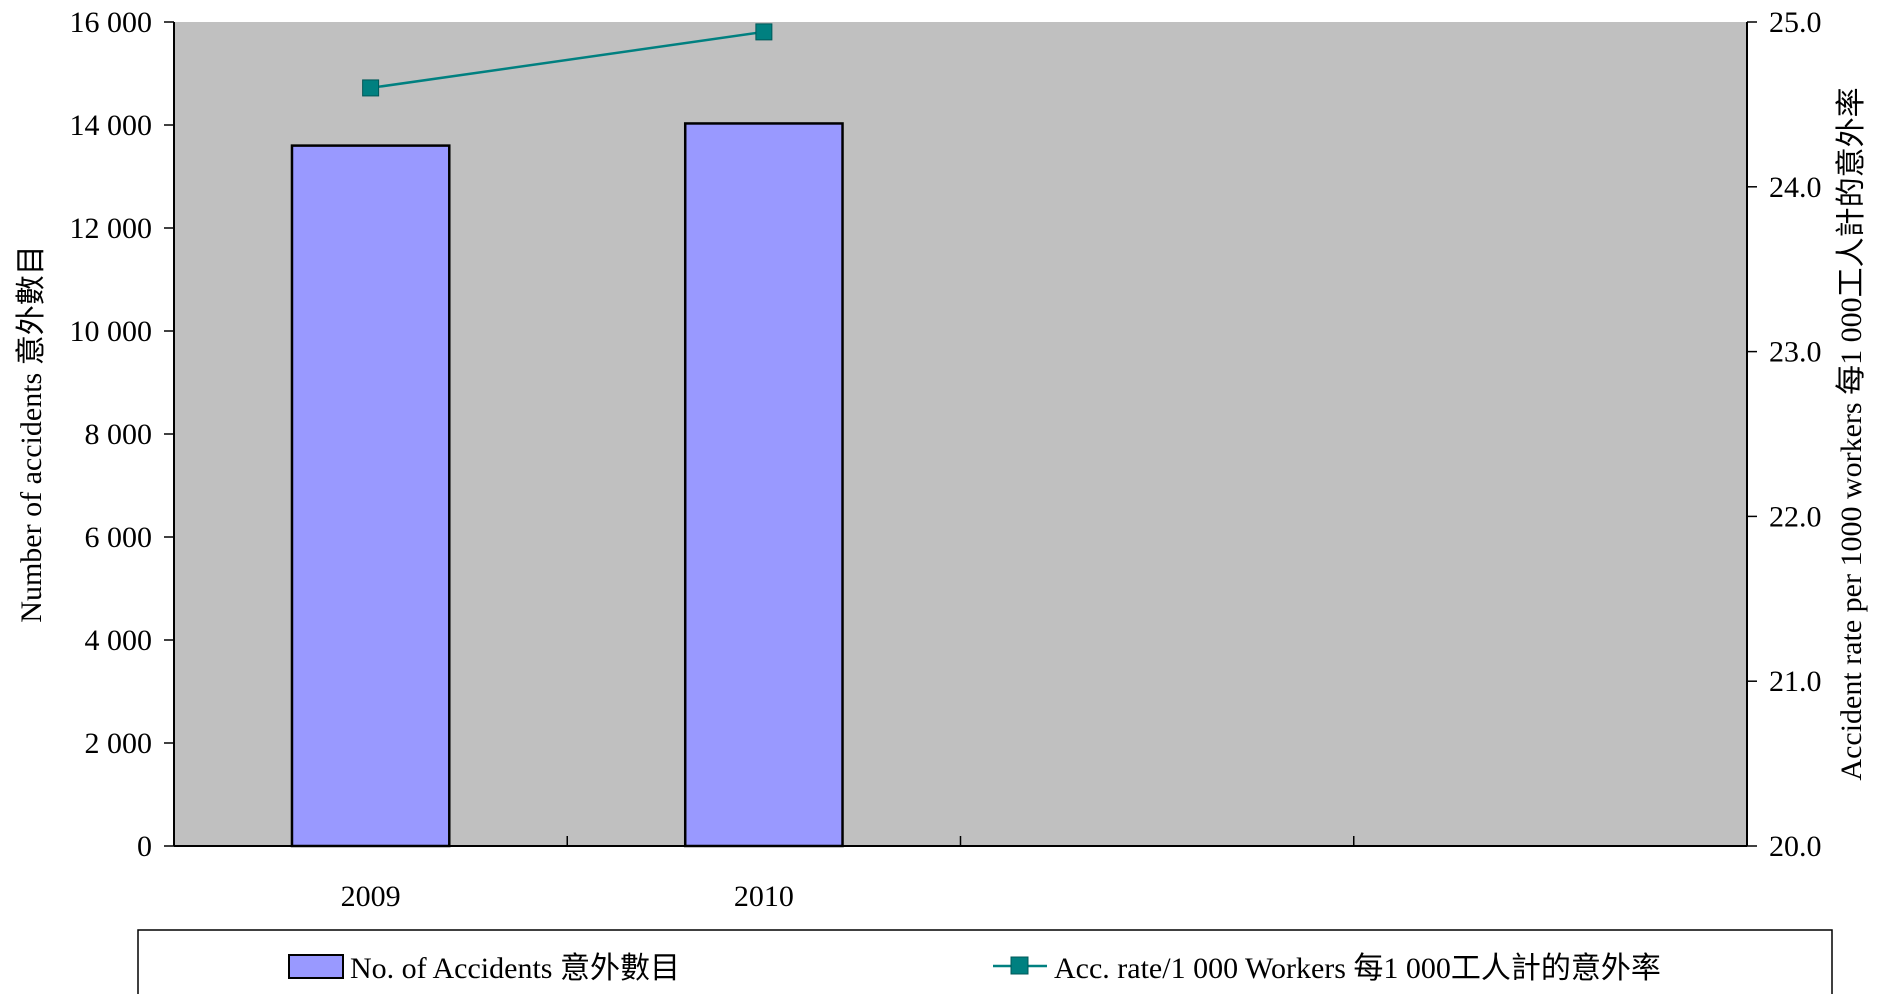 This screenshot has width=1881, height=994. I want to click on y2-tick-label: 25.0, so click(1795, 22).